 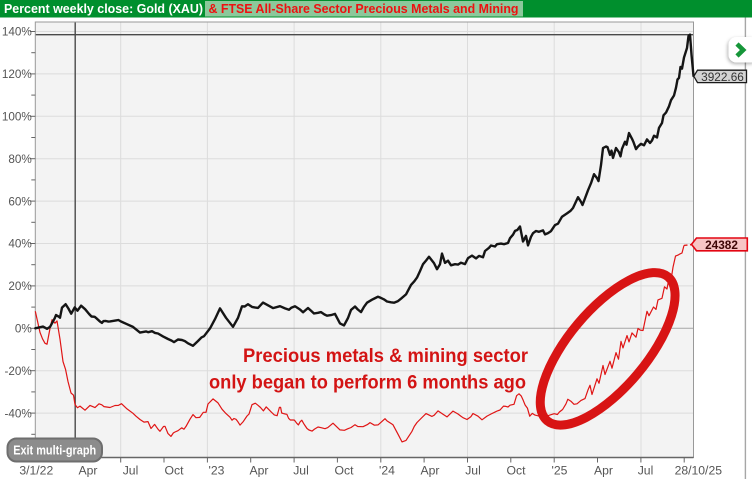 I want to click on svg-text: 3922.66, so click(x=722, y=77).